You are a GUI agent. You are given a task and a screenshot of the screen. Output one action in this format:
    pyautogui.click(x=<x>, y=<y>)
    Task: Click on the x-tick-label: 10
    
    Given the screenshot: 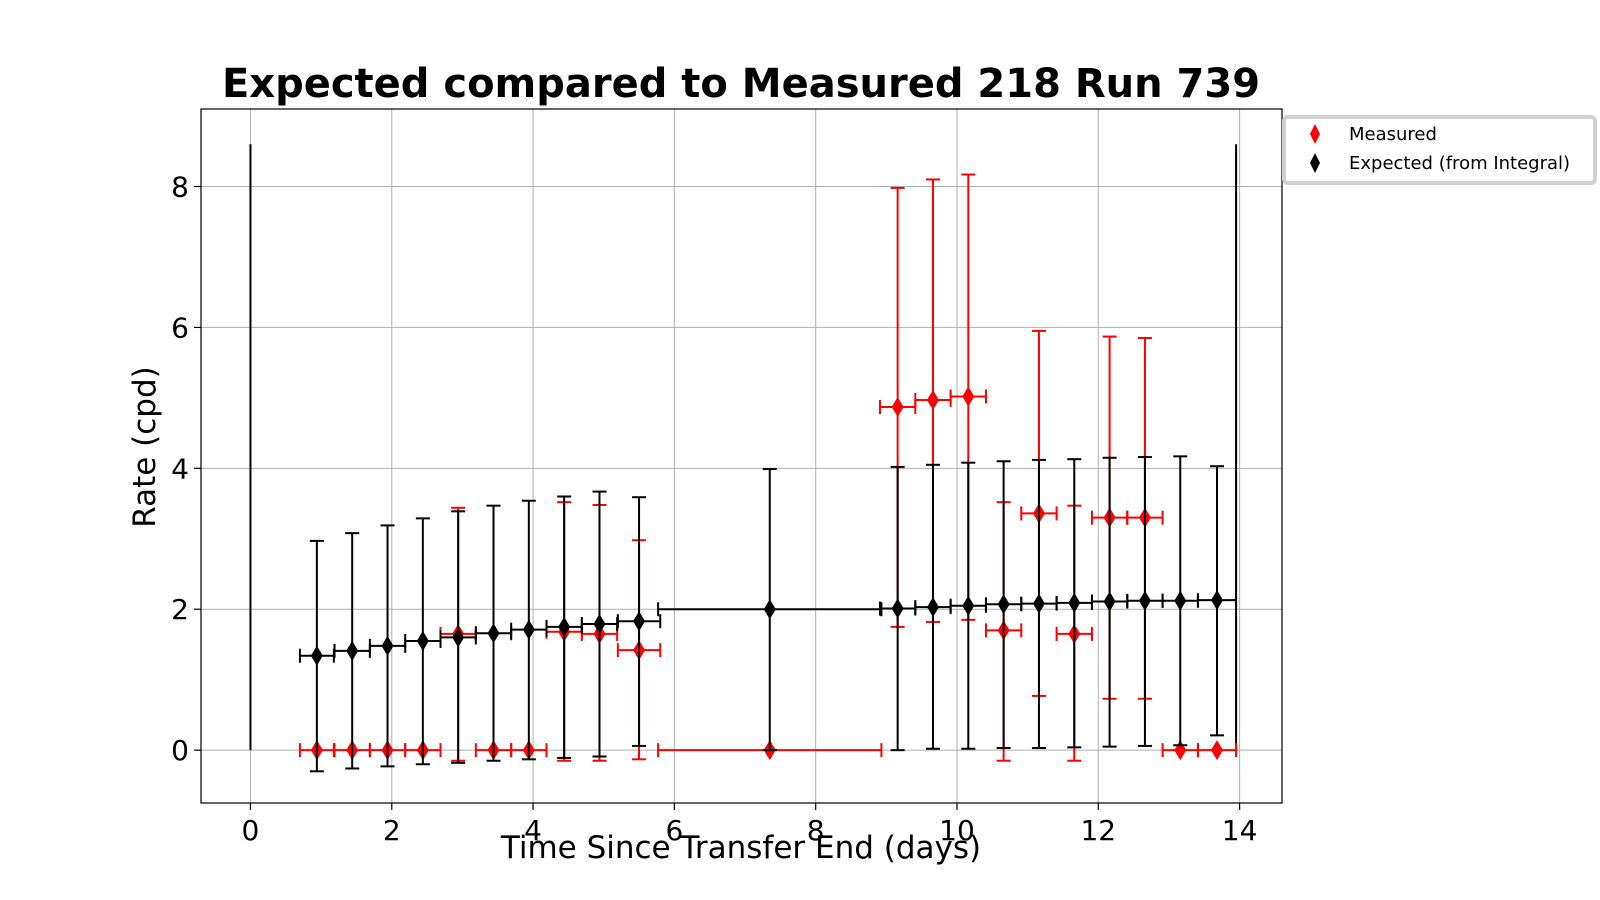 What is the action you would take?
    pyautogui.click(x=957, y=830)
    